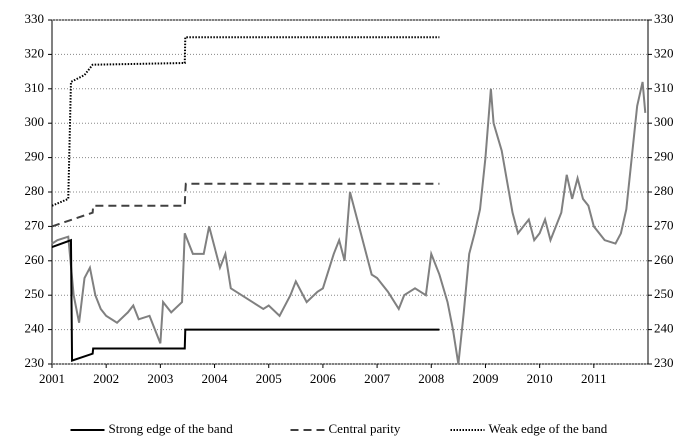 Image resolution: width=686 pixels, height=439 pixels. What do you see at coordinates (664, 224) in the screenshot?
I see `y2-tick-label: 270` at bounding box center [664, 224].